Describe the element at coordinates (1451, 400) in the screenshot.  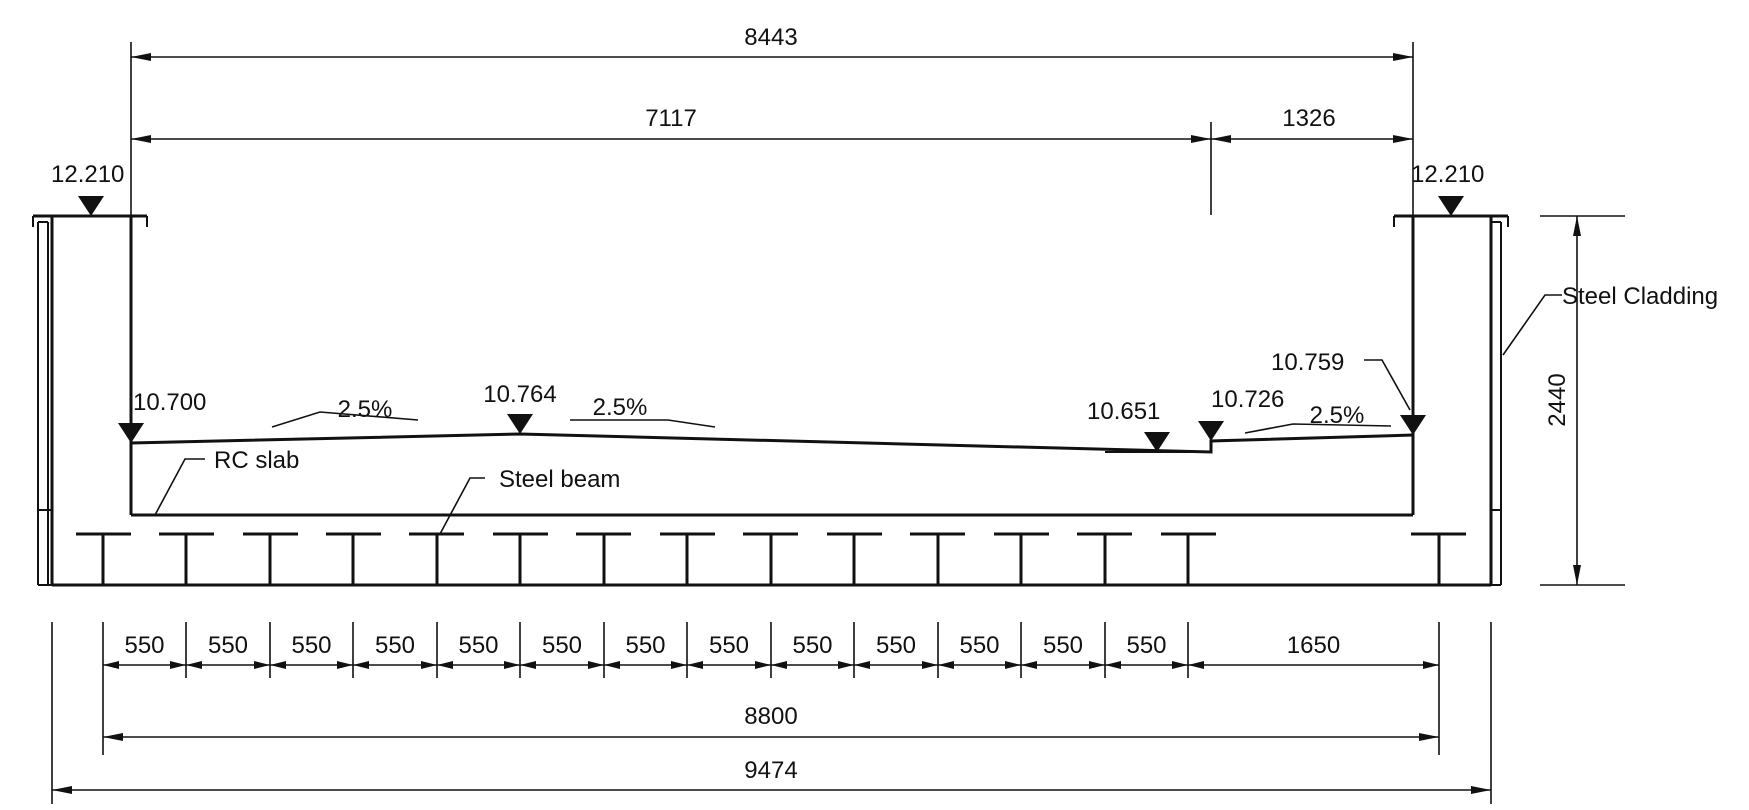
I see `right-parapet` at that location.